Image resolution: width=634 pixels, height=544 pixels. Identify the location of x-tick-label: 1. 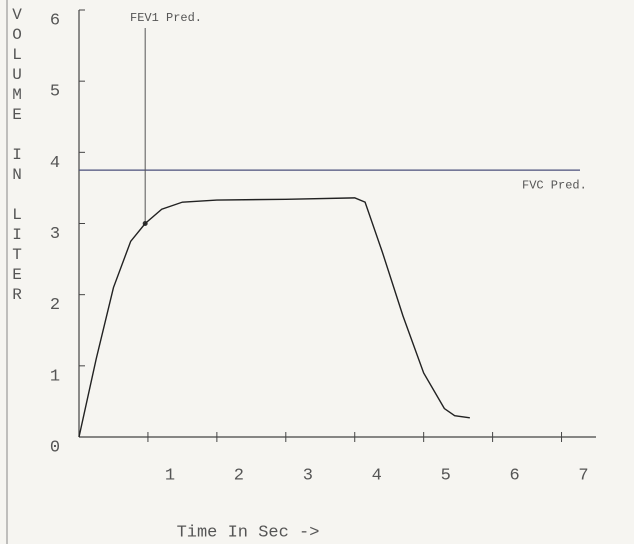
(170, 475).